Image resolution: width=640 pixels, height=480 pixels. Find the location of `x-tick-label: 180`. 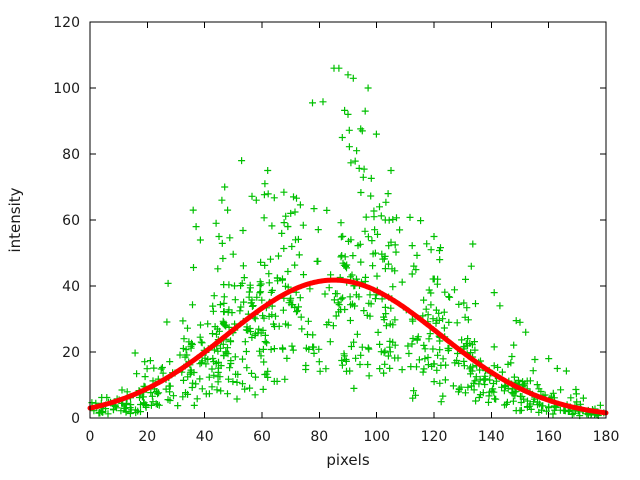

x-tick-label: 180 is located at coordinates (606, 437).